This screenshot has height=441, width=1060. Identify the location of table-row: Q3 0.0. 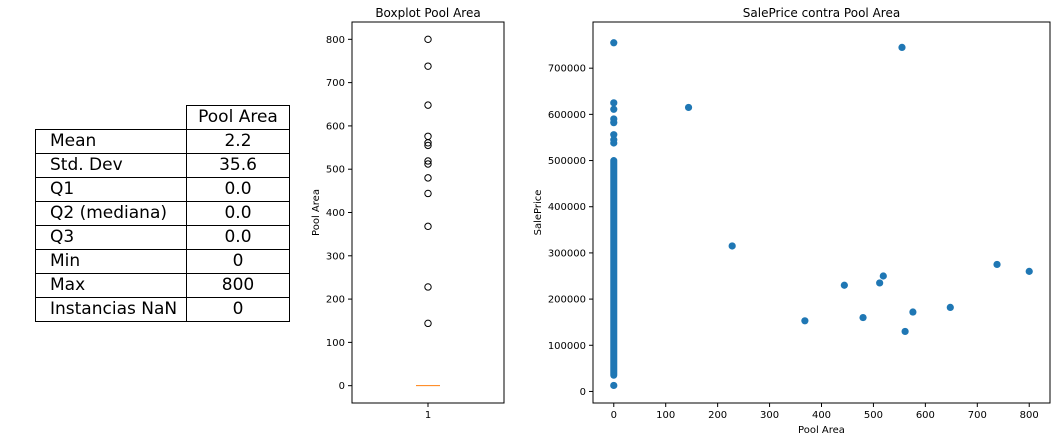
(162, 237).